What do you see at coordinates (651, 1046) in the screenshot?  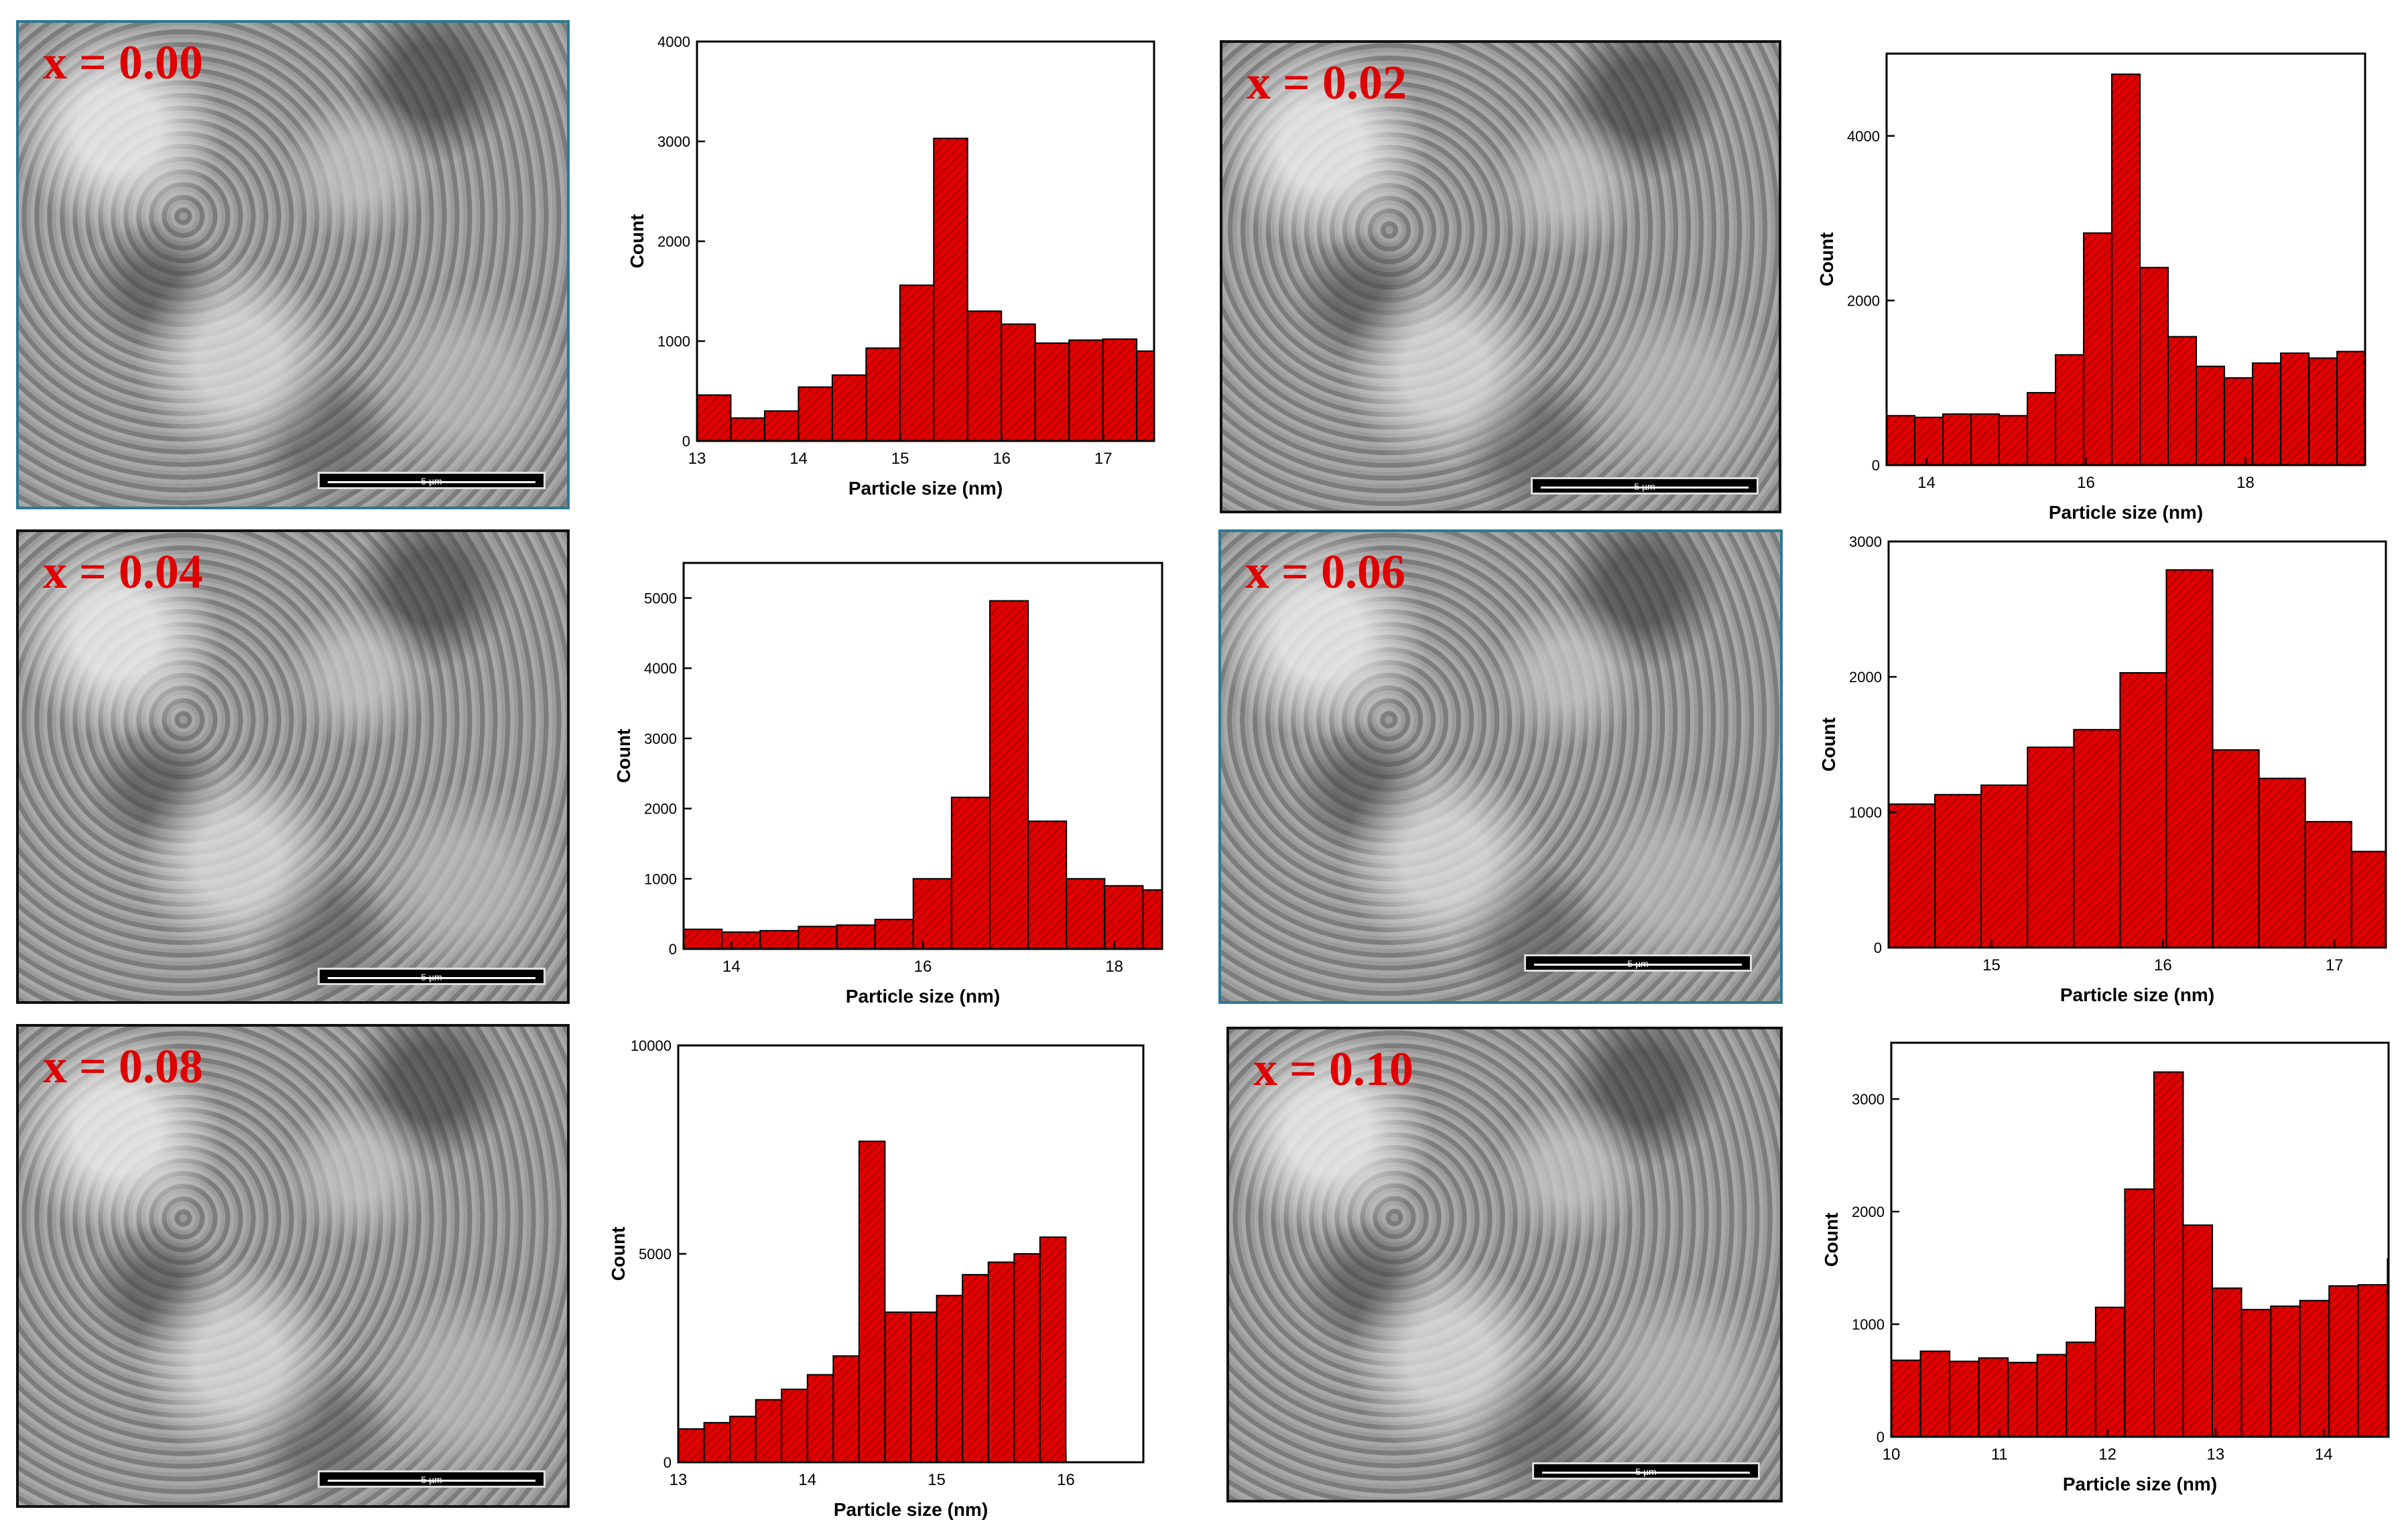 I see `y-tick-label: 10000` at bounding box center [651, 1046].